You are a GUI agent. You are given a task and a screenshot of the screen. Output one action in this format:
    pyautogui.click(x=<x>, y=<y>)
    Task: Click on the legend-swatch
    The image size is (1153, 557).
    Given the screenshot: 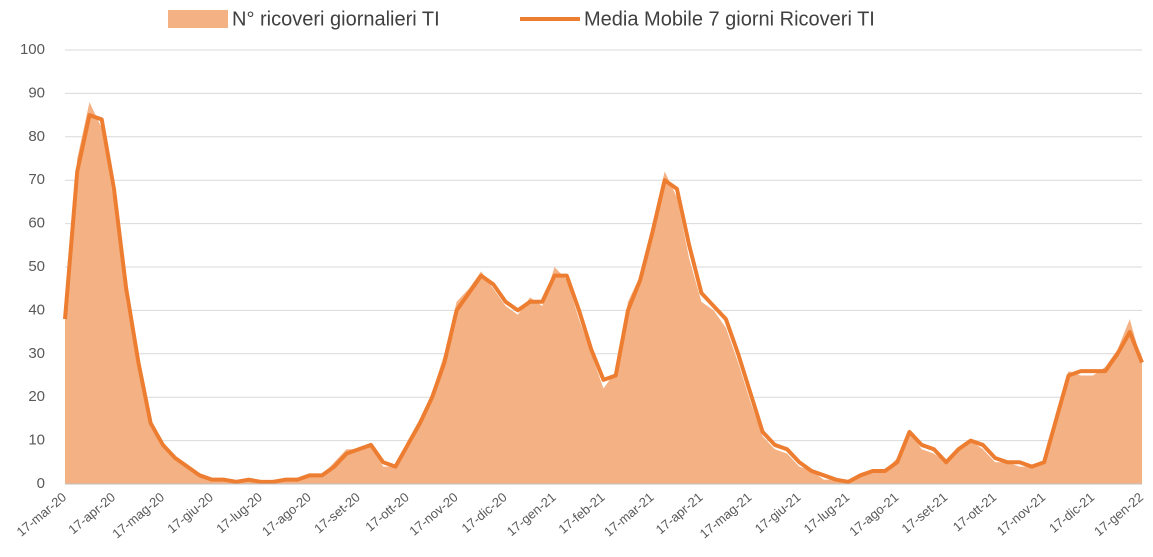 What is the action you would take?
    pyautogui.click(x=198, y=19)
    